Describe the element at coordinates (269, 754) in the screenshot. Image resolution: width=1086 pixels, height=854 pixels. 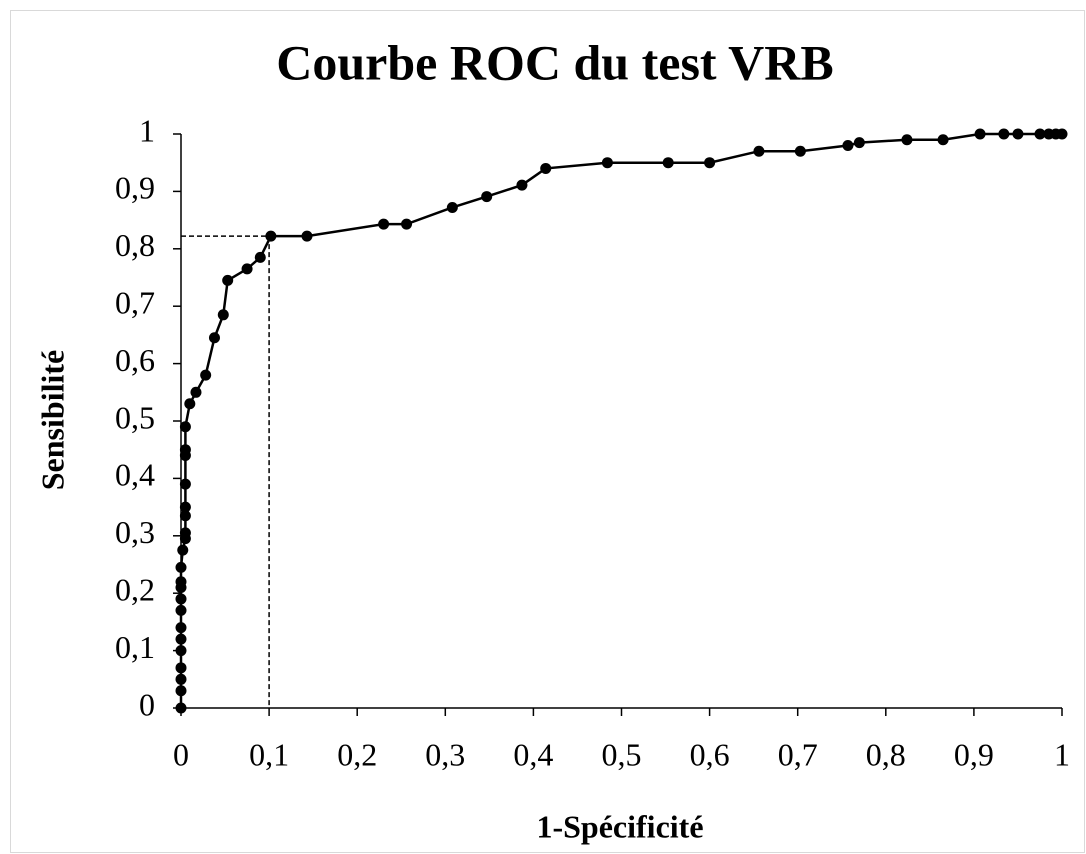
I see `x-tick-label: 0,1` at that location.